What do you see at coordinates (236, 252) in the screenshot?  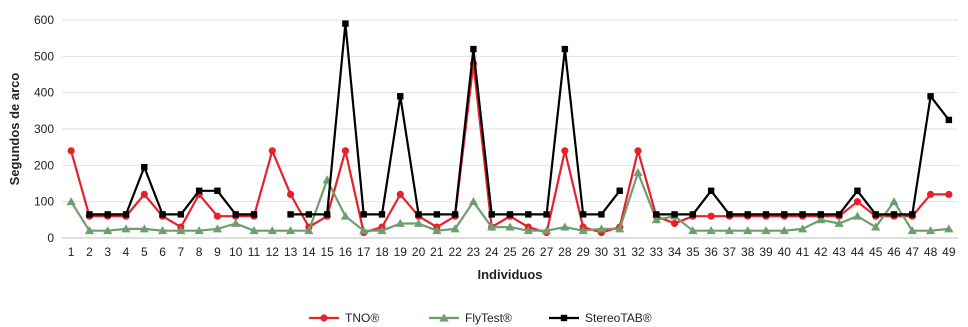 I see `x-tick-label: 10` at bounding box center [236, 252].